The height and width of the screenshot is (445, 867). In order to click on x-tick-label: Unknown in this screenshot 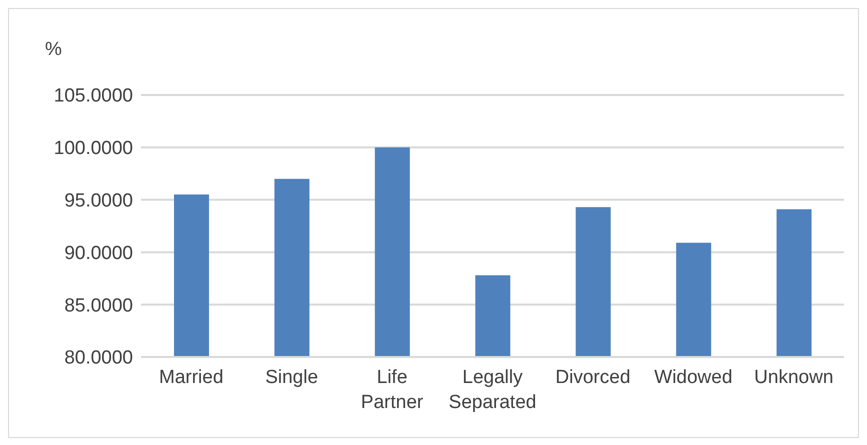, I will do `click(794, 377)`.